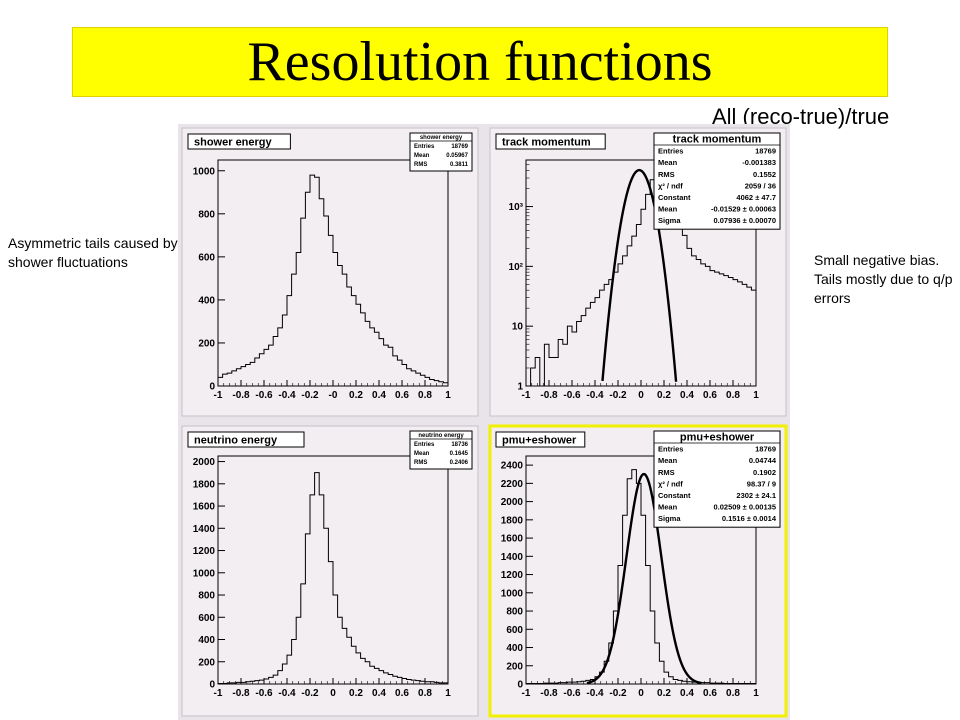  I want to click on y-tick-label: 10³, so click(516, 207).